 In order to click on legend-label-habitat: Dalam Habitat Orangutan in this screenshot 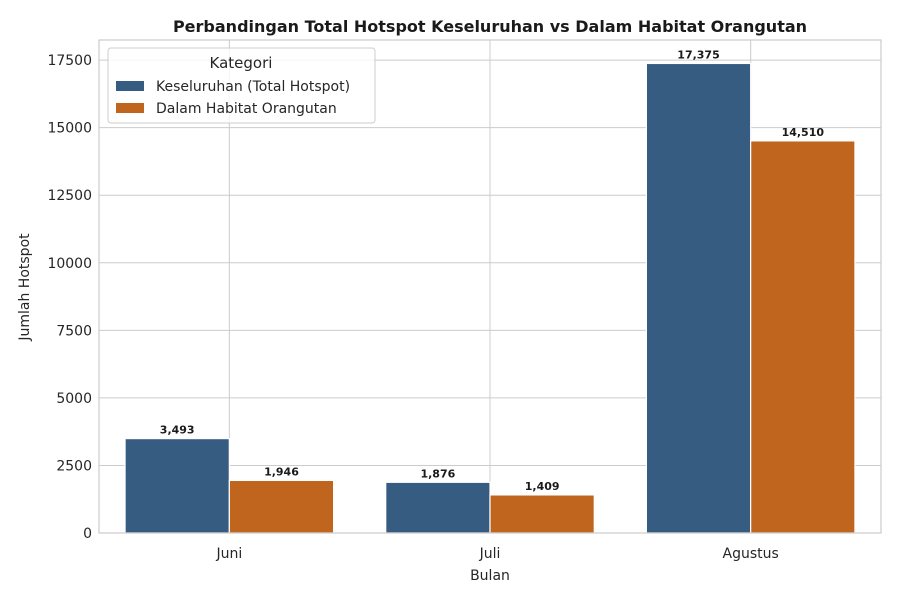, I will do `click(246, 109)`.